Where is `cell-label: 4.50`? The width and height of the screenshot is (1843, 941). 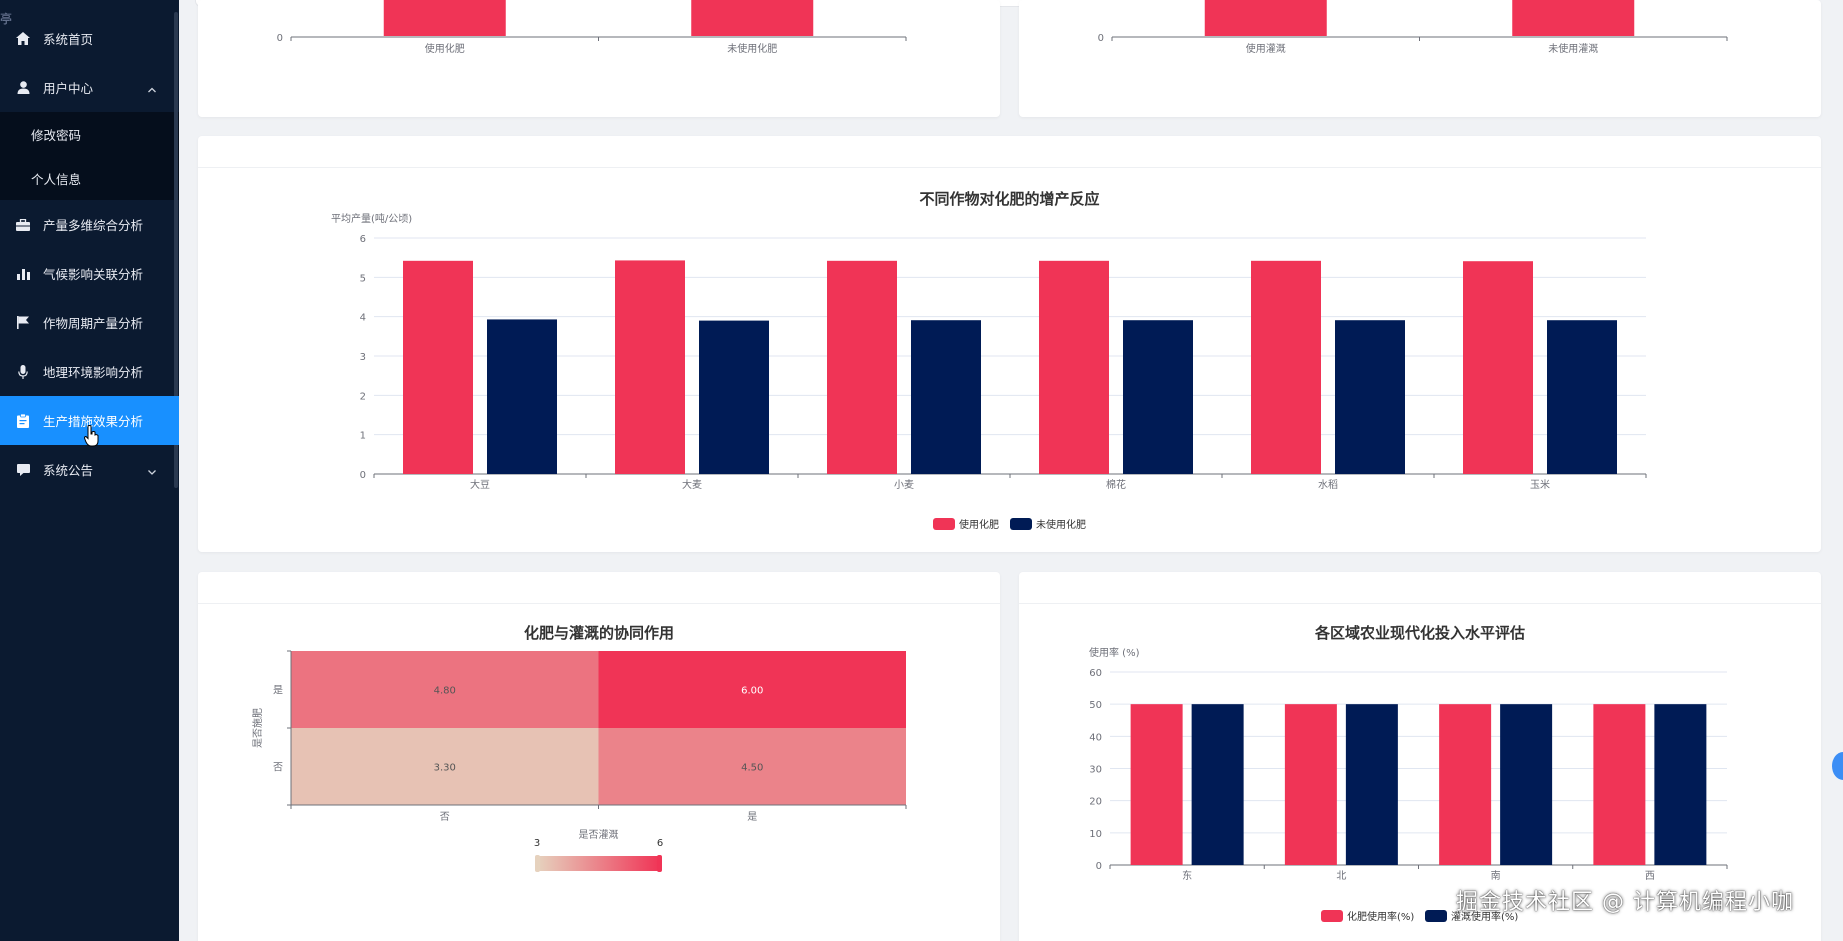
cell-label: 4.50 is located at coordinates (752, 768).